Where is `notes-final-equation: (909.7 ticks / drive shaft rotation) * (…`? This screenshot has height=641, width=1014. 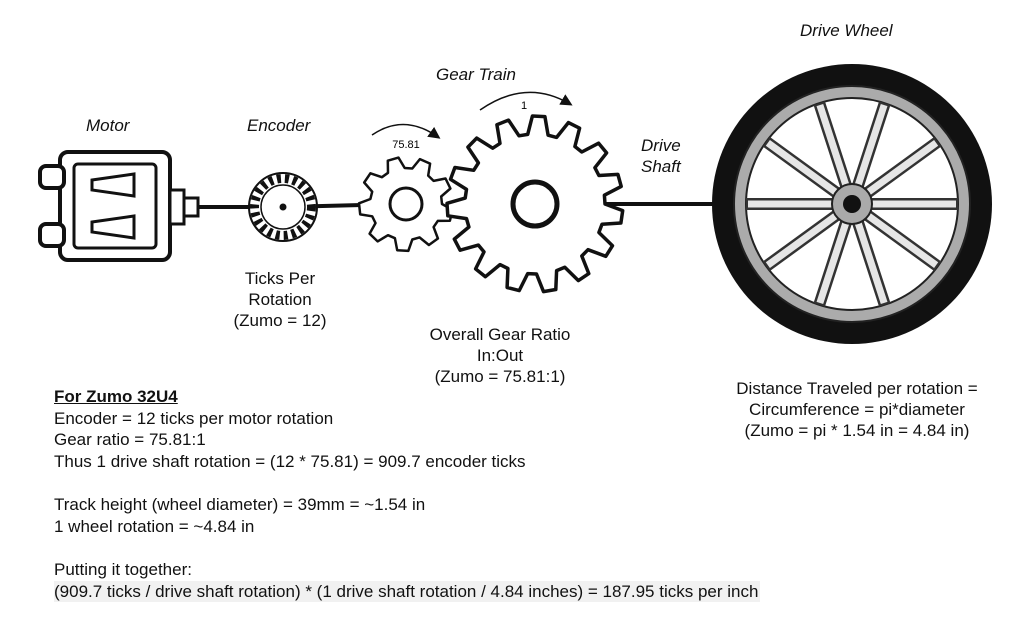
notes-final-equation: (909.7 ticks / drive shaft rotation) * (… is located at coordinates (407, 591).